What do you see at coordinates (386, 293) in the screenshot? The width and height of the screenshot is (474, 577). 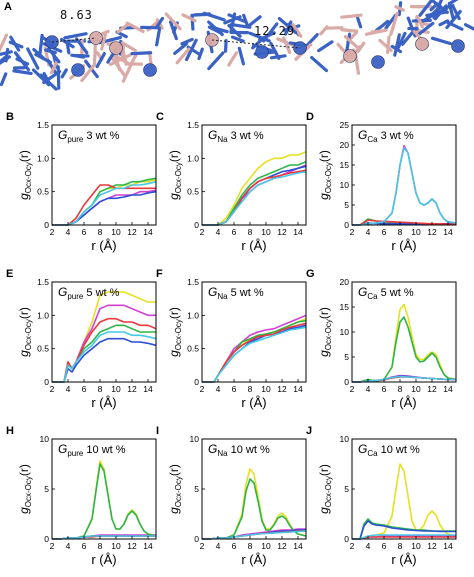 I see `panel-title: GCa 5 wt %` at bounding box center [386, 293].